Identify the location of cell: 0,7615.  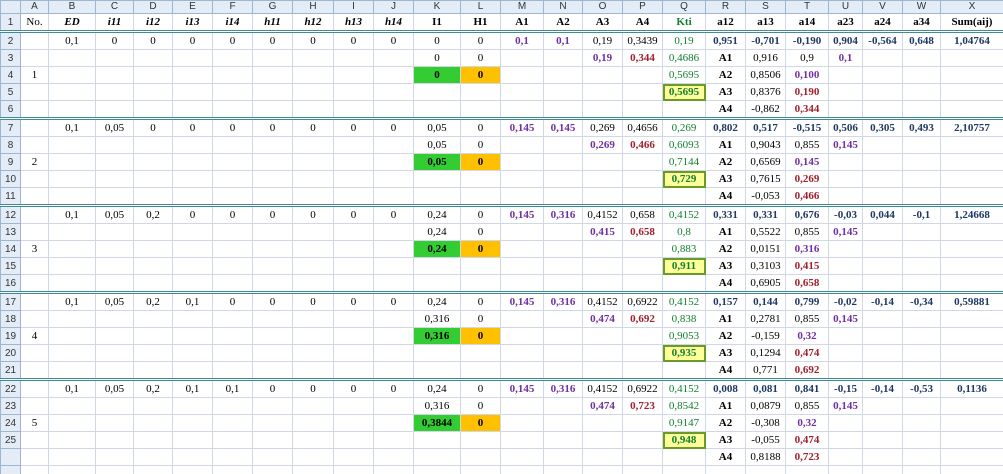
(765, 179).